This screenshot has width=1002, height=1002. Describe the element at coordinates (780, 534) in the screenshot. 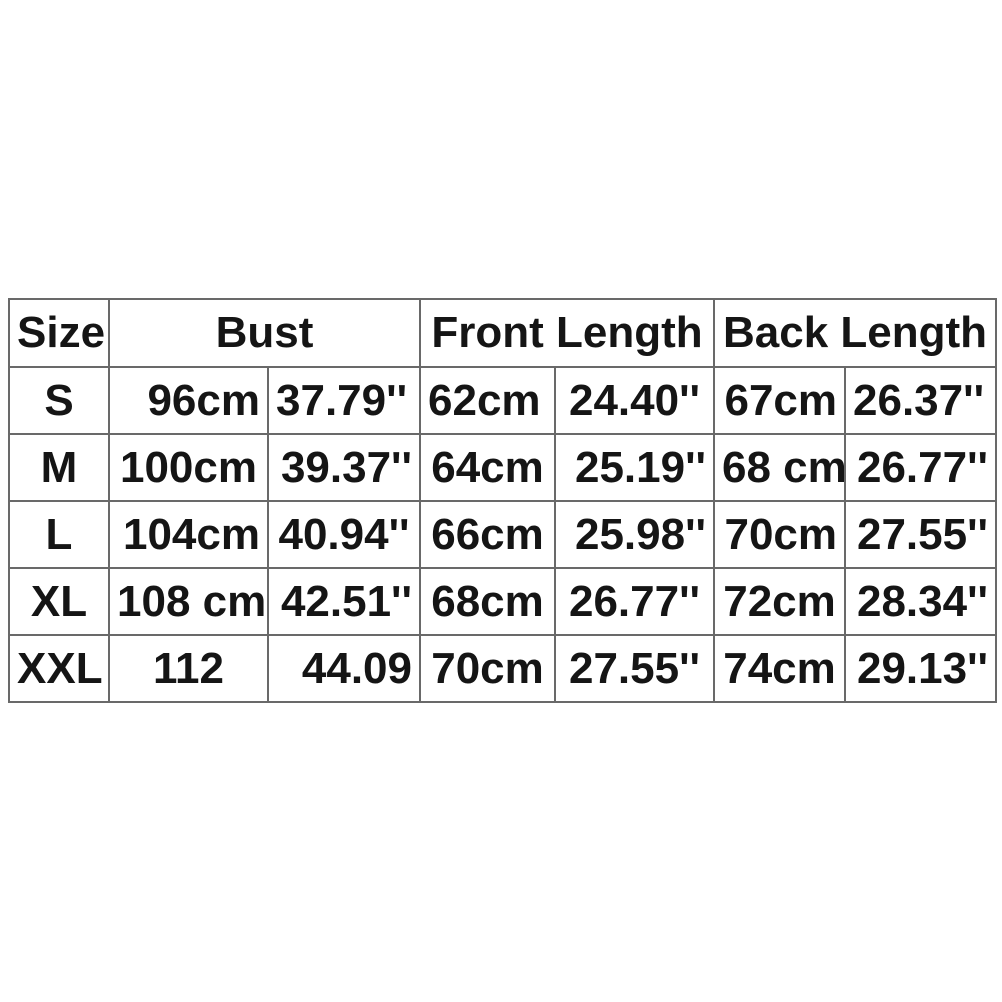

I see `back-length-cm-cell: 70cm` at that location.